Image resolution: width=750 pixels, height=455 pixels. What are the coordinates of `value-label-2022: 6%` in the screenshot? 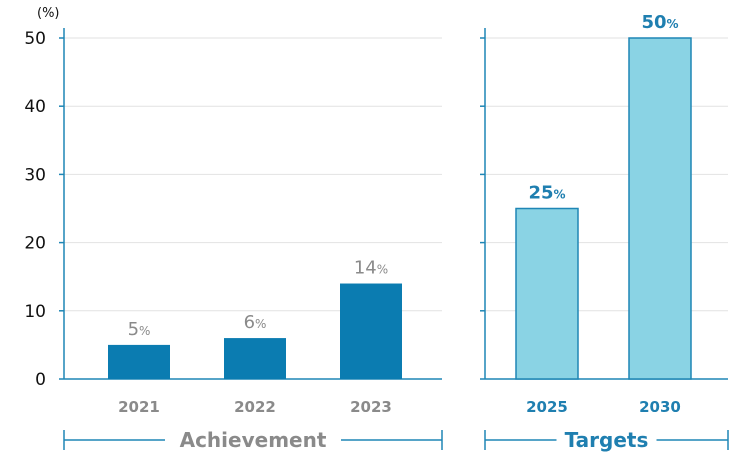 It's located at (255, 322).